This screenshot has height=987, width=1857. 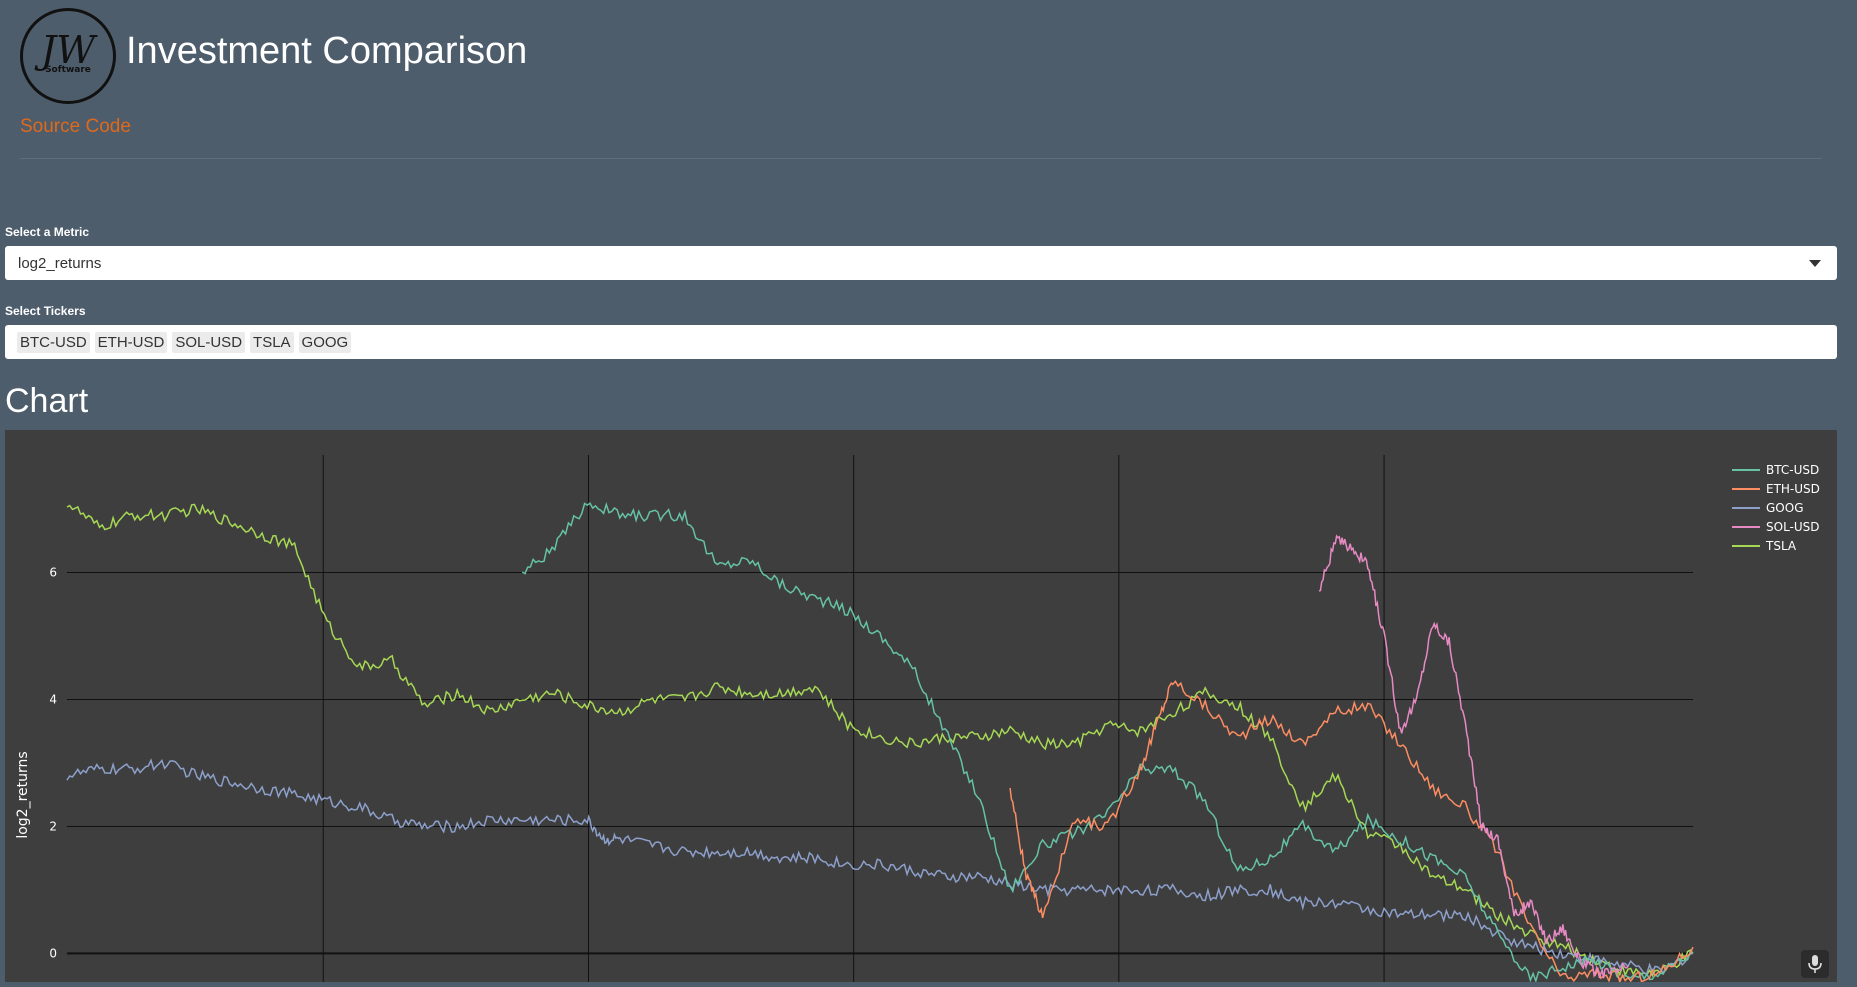 I want to click on ticker-tag-sol-usd: SOL-USD, so click(x=208, y=342).